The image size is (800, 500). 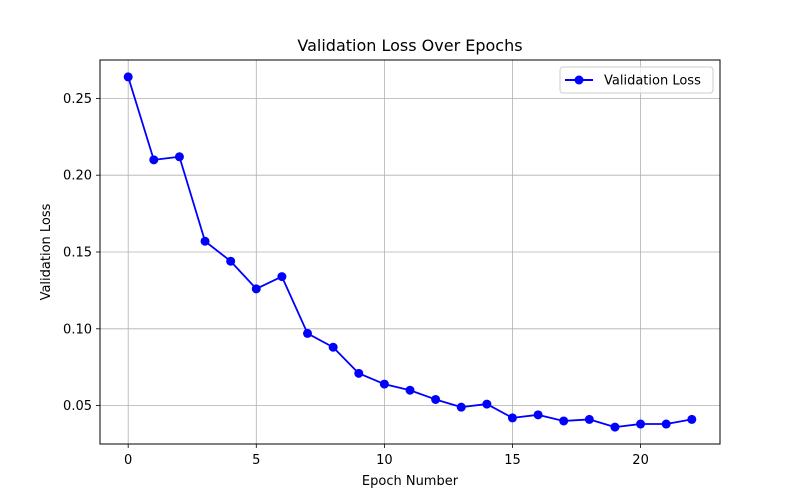 What do you see at coordinates (640, 460) in the screenshot?
I see `x-tick-label: 20` at bounding box center [640, 460].